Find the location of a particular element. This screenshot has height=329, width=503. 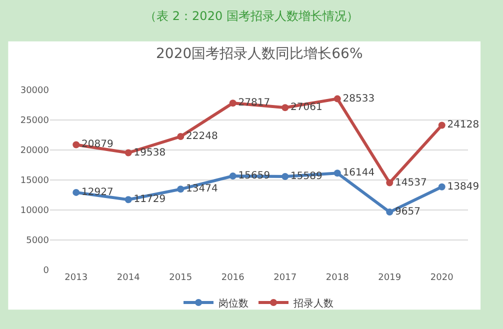

data-label: 28533 is located at coordinates (358, 98).